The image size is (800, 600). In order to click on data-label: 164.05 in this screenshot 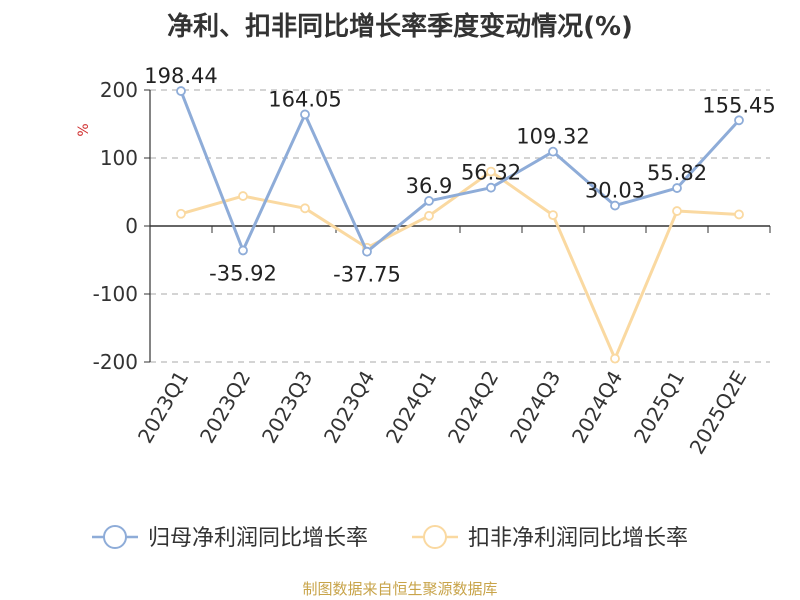, I will do `click(304, 99)`.